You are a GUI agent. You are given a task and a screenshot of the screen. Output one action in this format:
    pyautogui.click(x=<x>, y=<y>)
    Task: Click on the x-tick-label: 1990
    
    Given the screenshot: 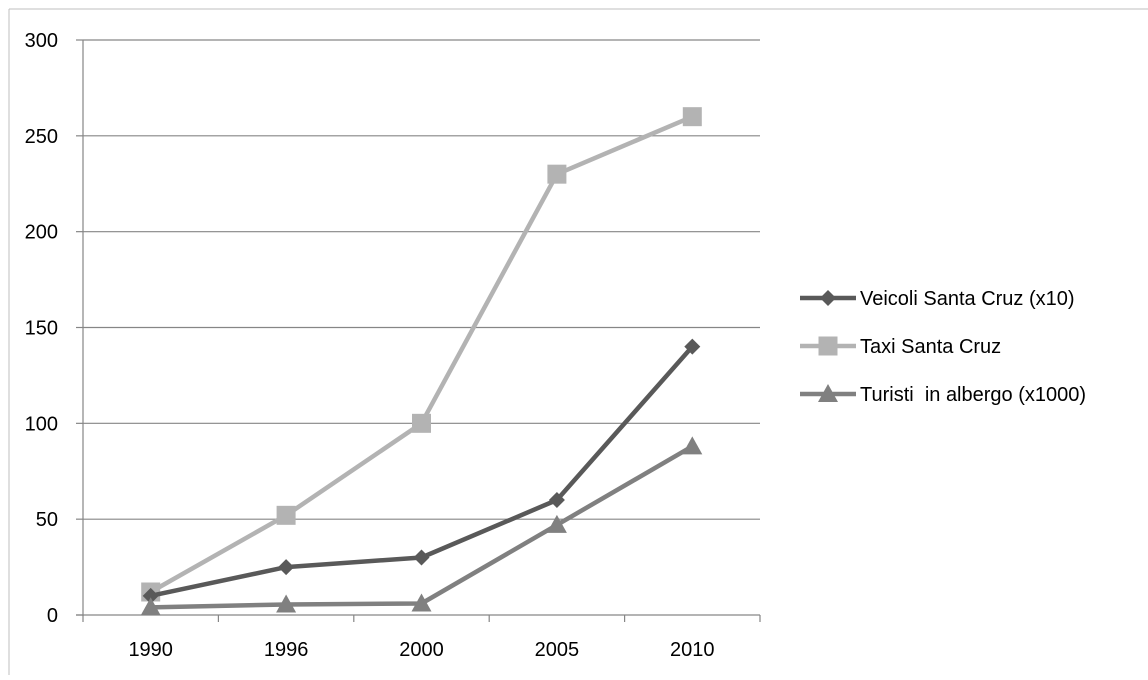 What is the action you would take?
    pyautogui.click(x=150, y=650)
    